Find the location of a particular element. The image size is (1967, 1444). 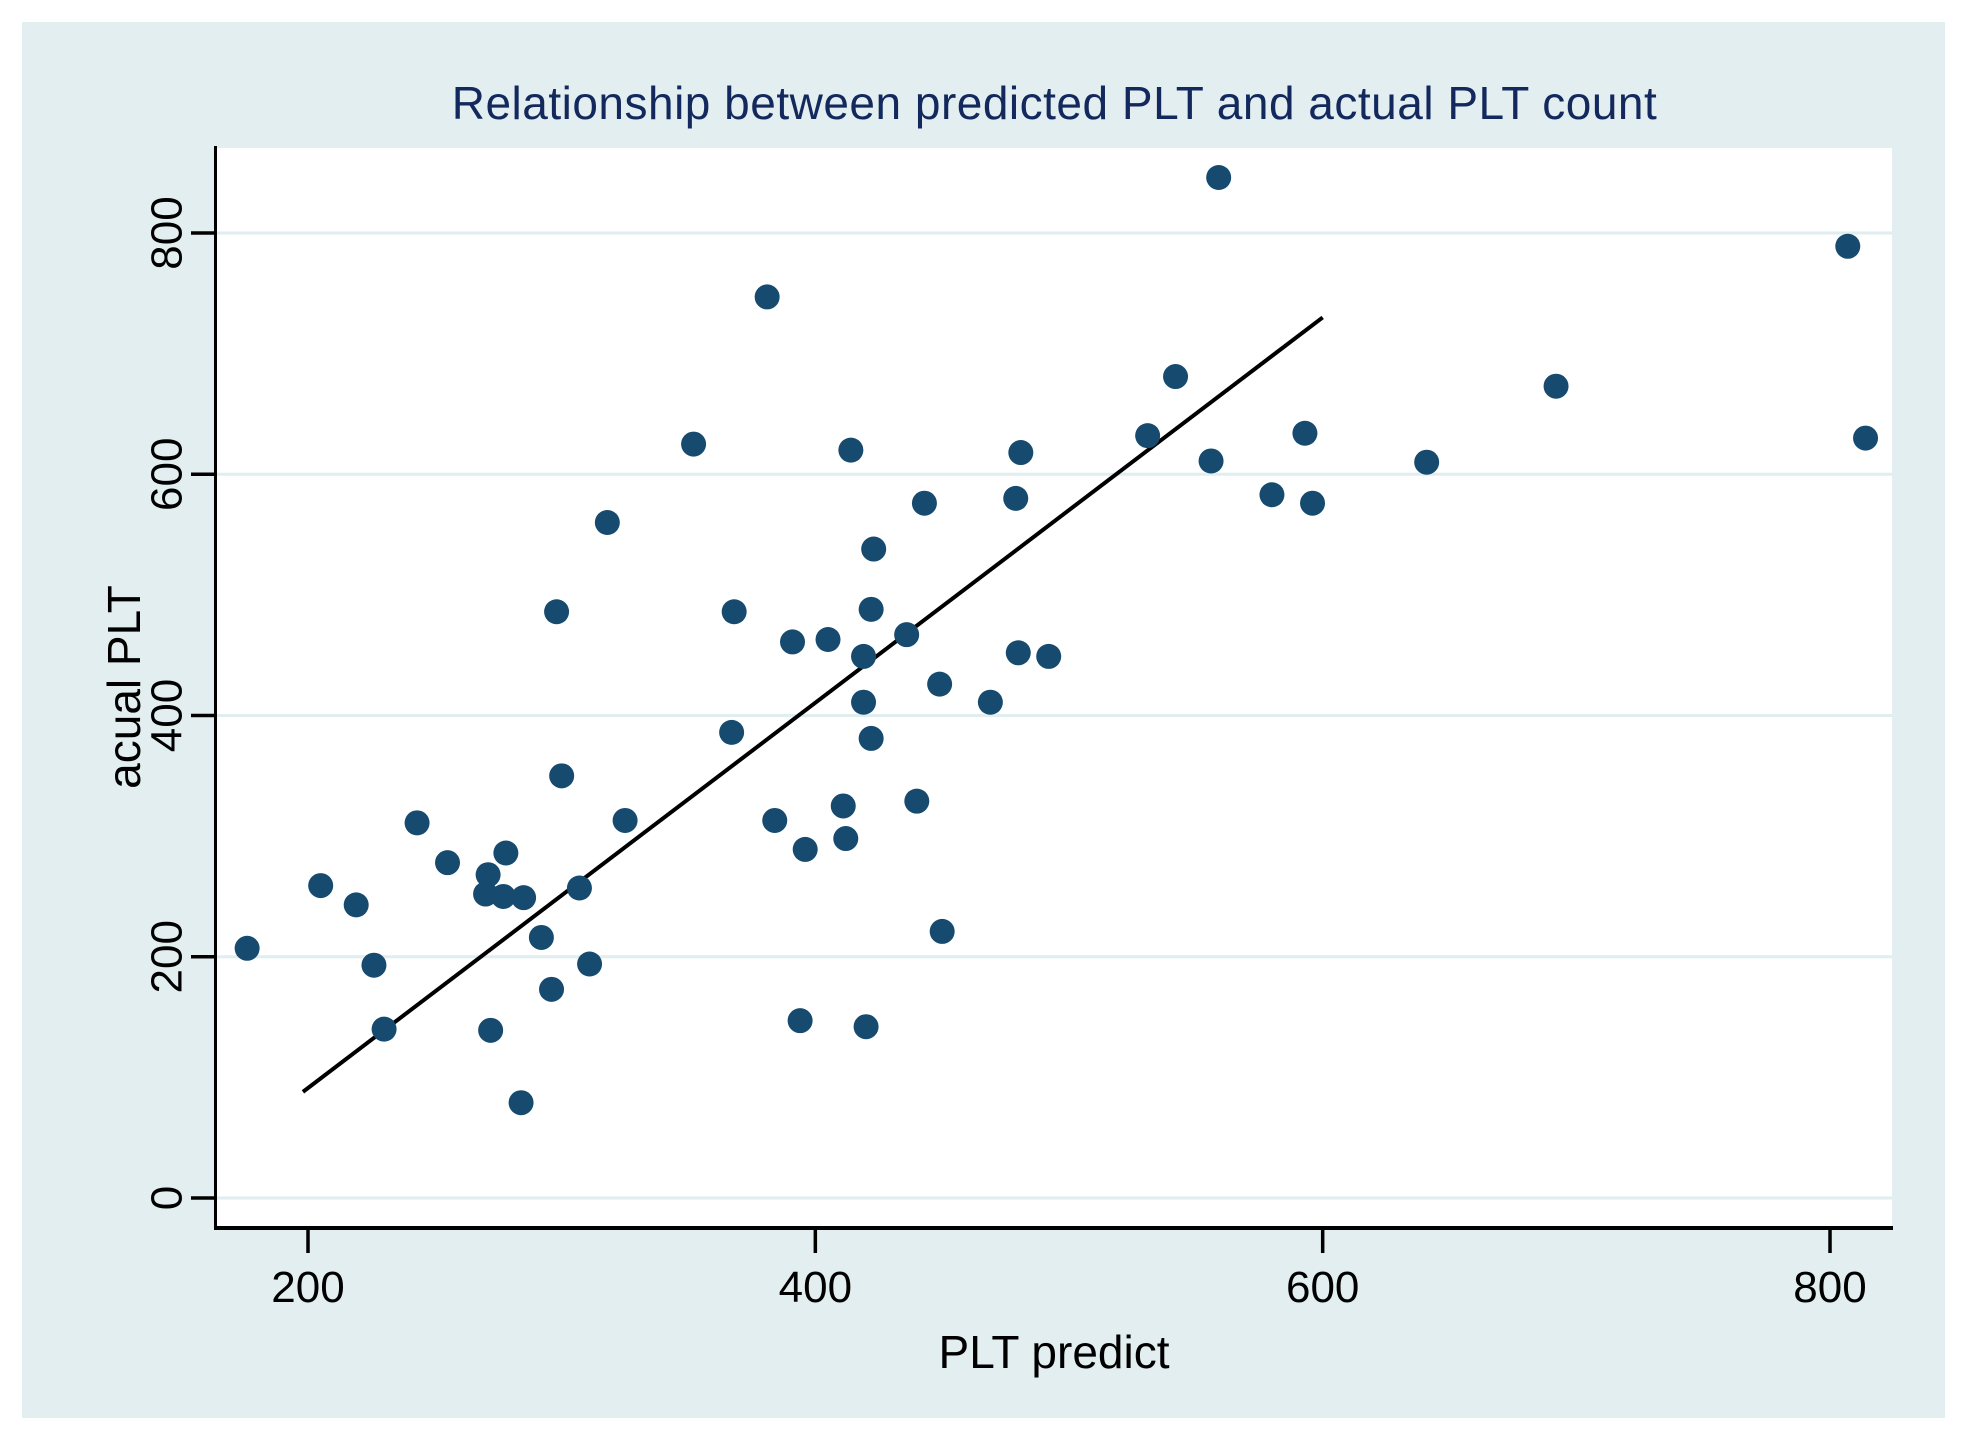

x-tick-label: 400 is located at coordinates (815, 1287).